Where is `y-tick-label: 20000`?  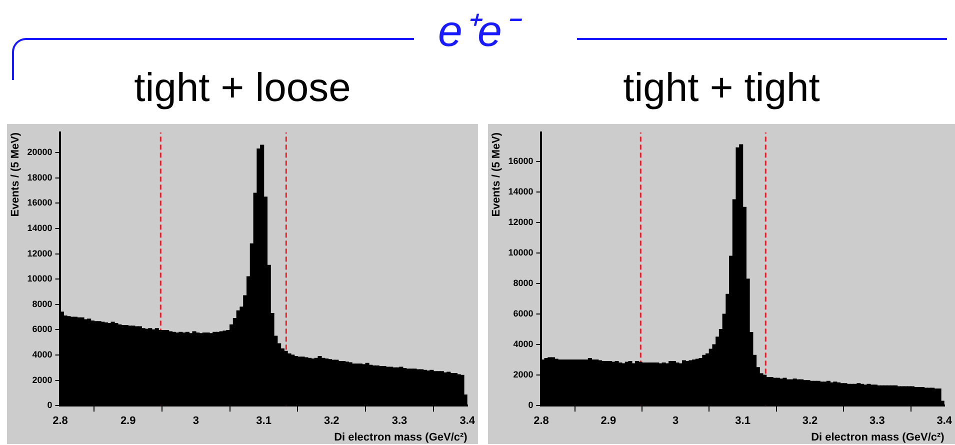
y-tick-label: 20000 is located at coordinates (39, 152).